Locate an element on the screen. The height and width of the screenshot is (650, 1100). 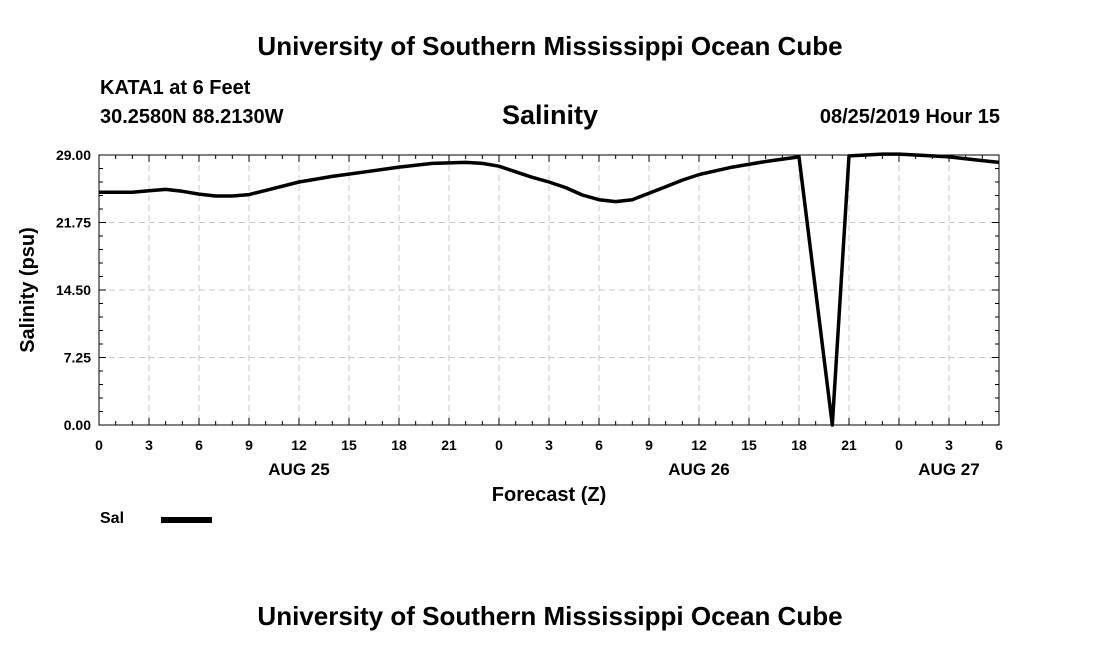
y-axis-label: Salinity (psu) is located at coordinates (28, 290).